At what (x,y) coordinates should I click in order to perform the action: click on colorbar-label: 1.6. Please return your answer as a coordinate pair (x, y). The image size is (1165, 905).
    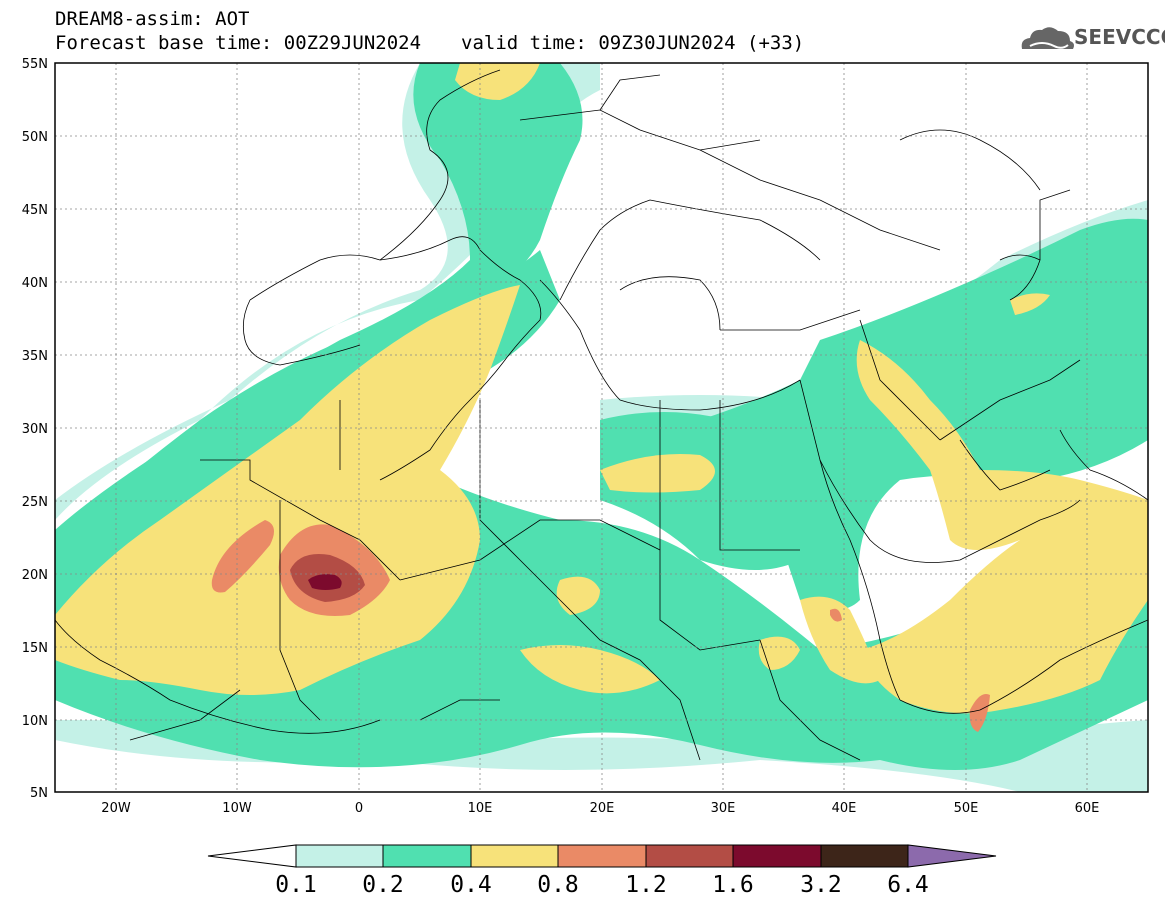
    Looking at the image, I should click on (733, 885).